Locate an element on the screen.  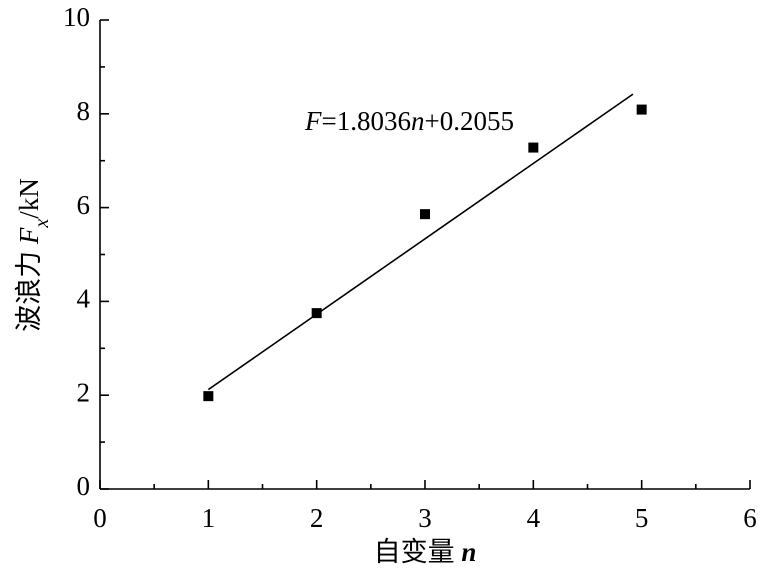
x-tick-label: 6 is located at coordinates (750, 518).